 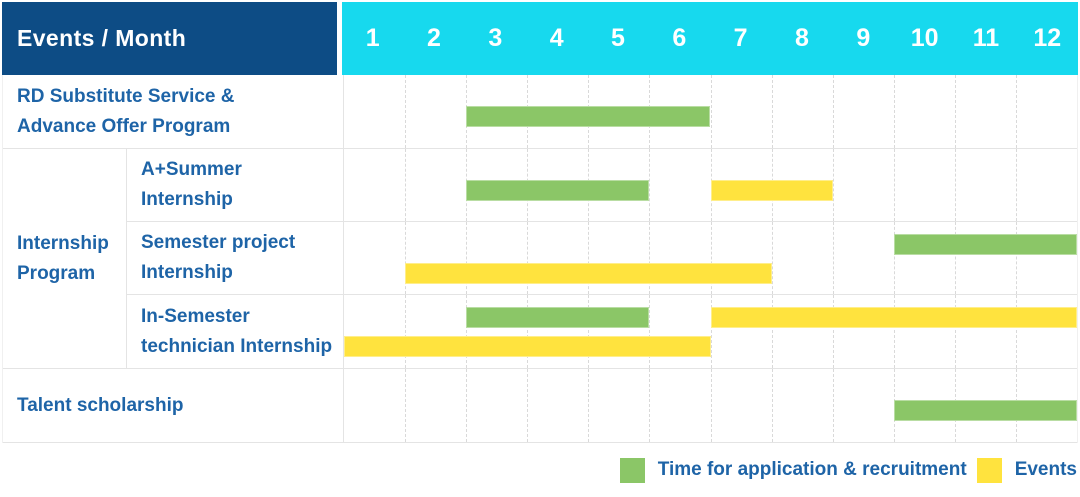 What do you see at coordinates (812, 469) in the screenshot?
I see `legend-label: Time for application & recruitment` at bounding box center [812, 469].